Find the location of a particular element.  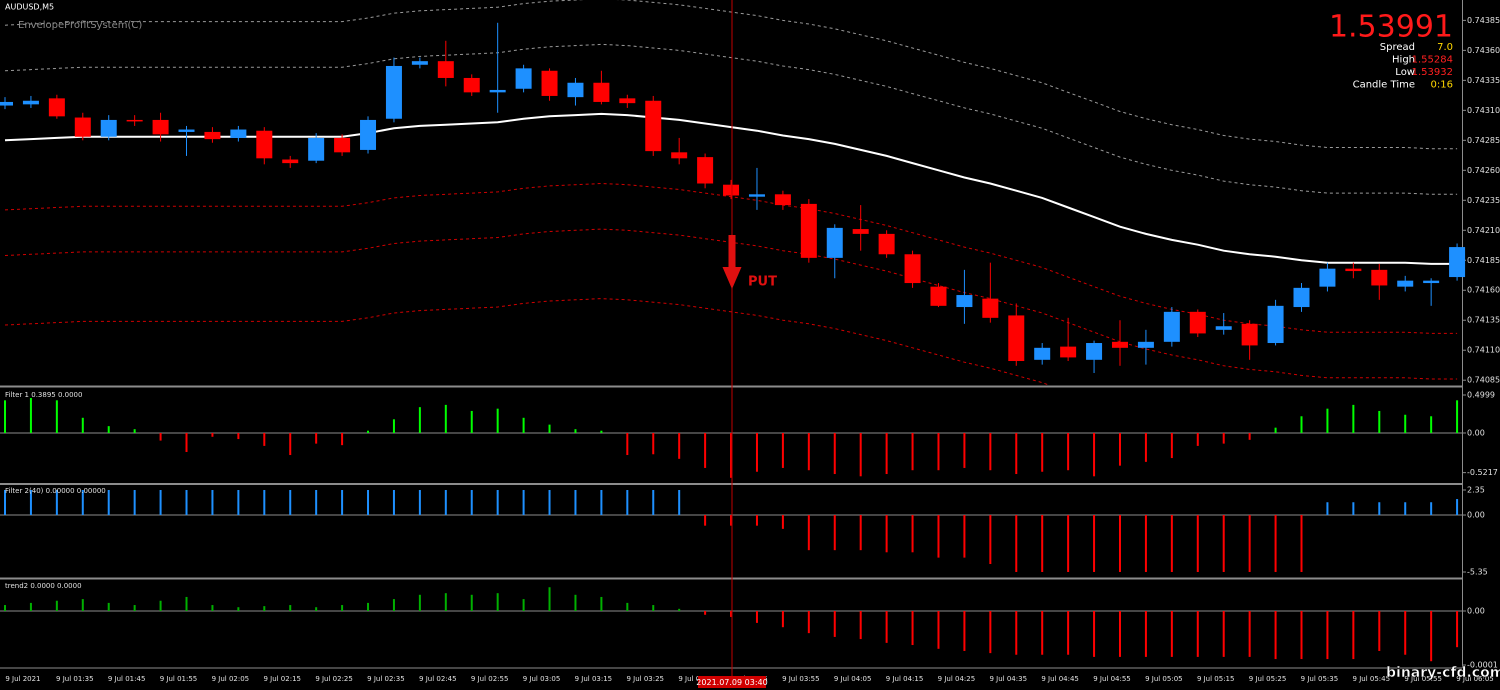

x-tick-label: 9 Jul 05:35 is located at coordinates (1320, 679).